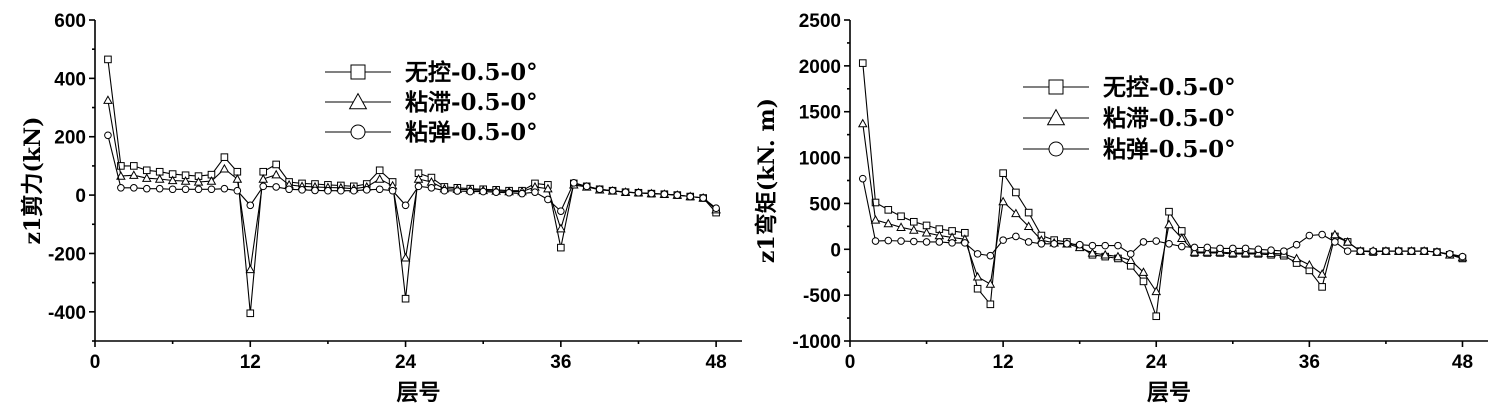  What do you see at coordinates (825, 204) in the screenshot?
I see `y-tick-label: 500` at bounding box center [825, 204].